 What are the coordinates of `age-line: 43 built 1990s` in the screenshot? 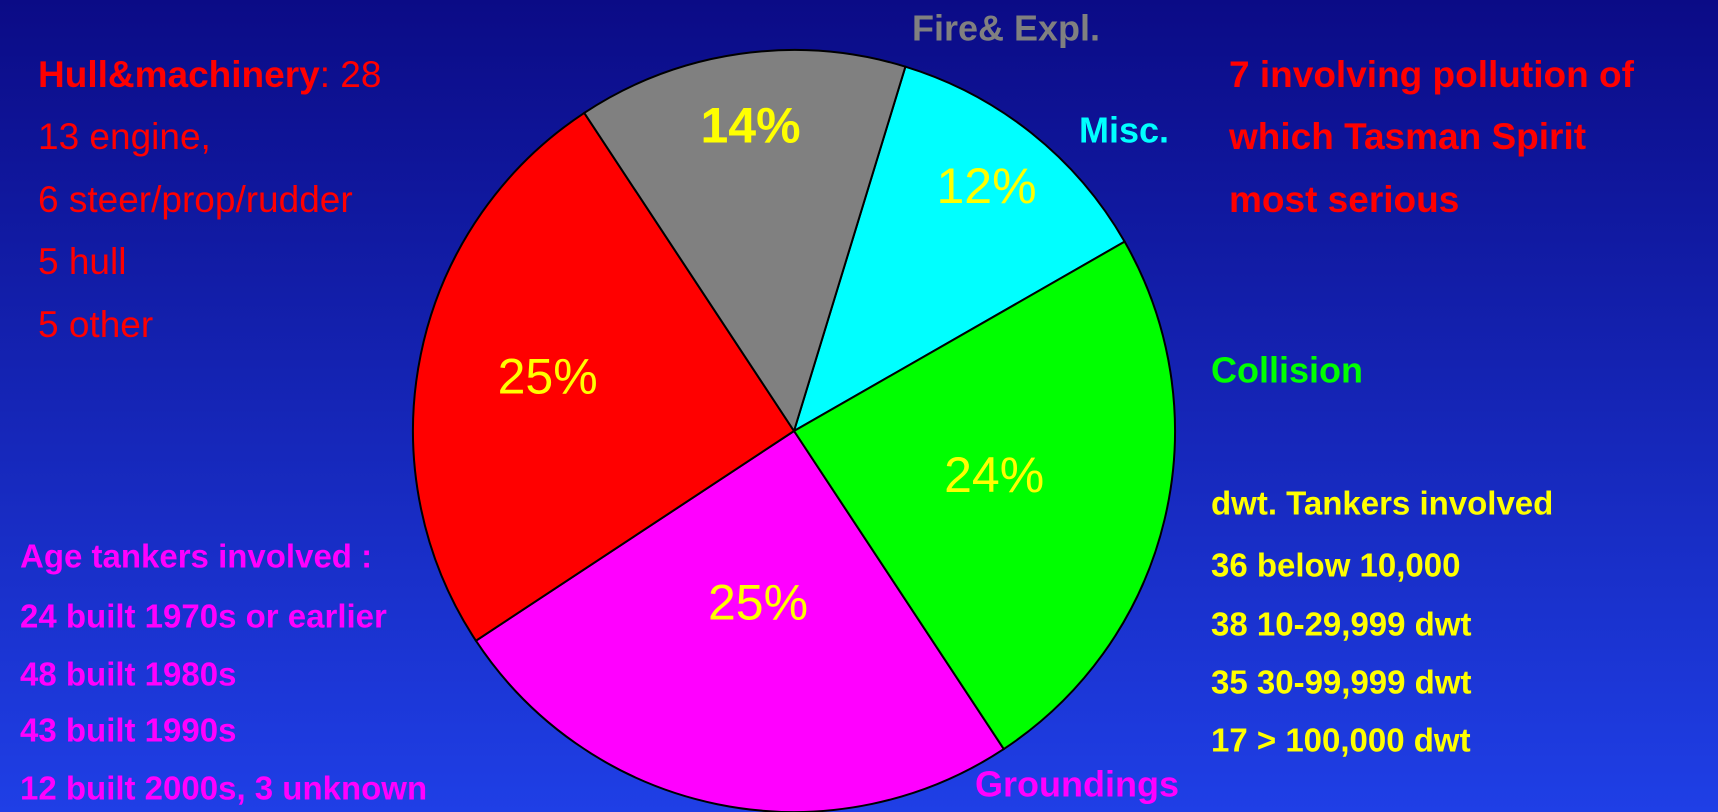 It's located at (128, 730).